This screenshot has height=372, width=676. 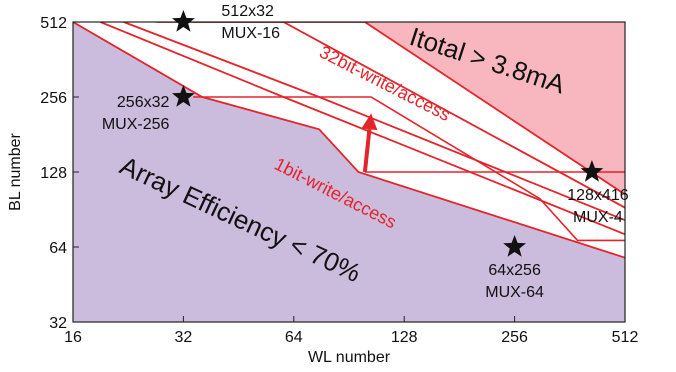 I want to click on point-label: 256x32, so click(x=143, y=102).